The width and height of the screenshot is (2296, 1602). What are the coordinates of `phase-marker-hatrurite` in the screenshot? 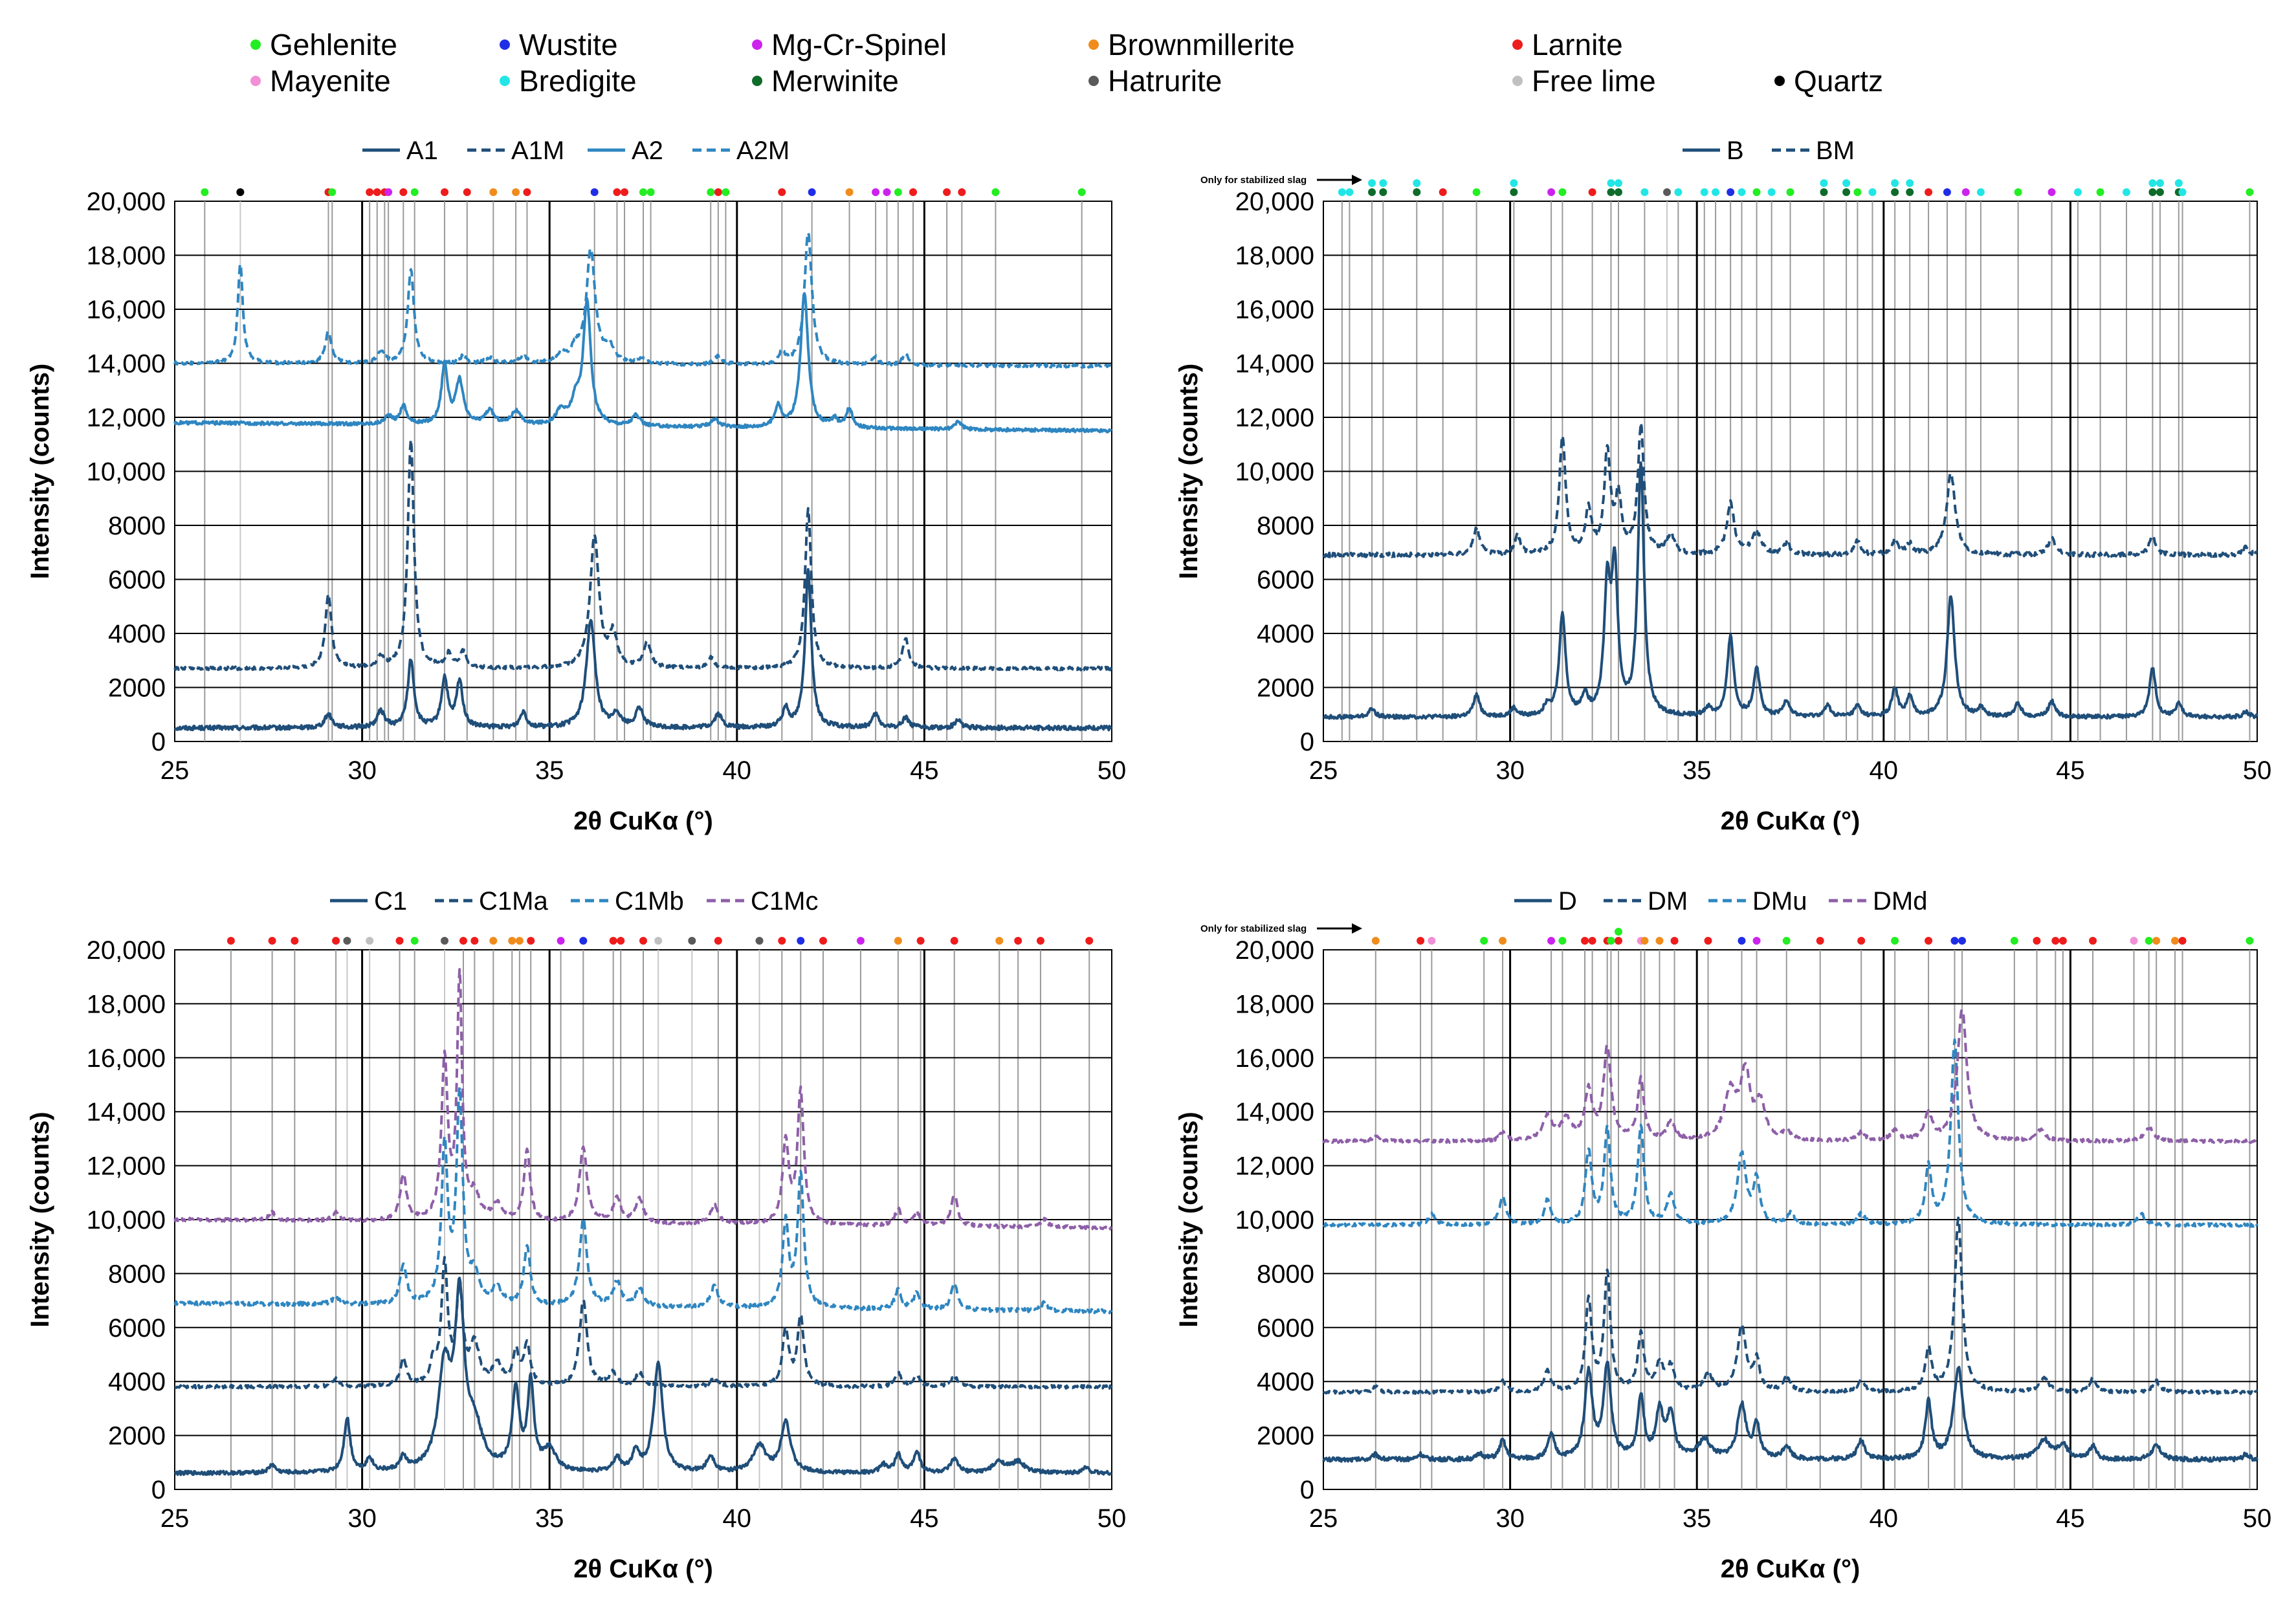 It's located at (445, 941).